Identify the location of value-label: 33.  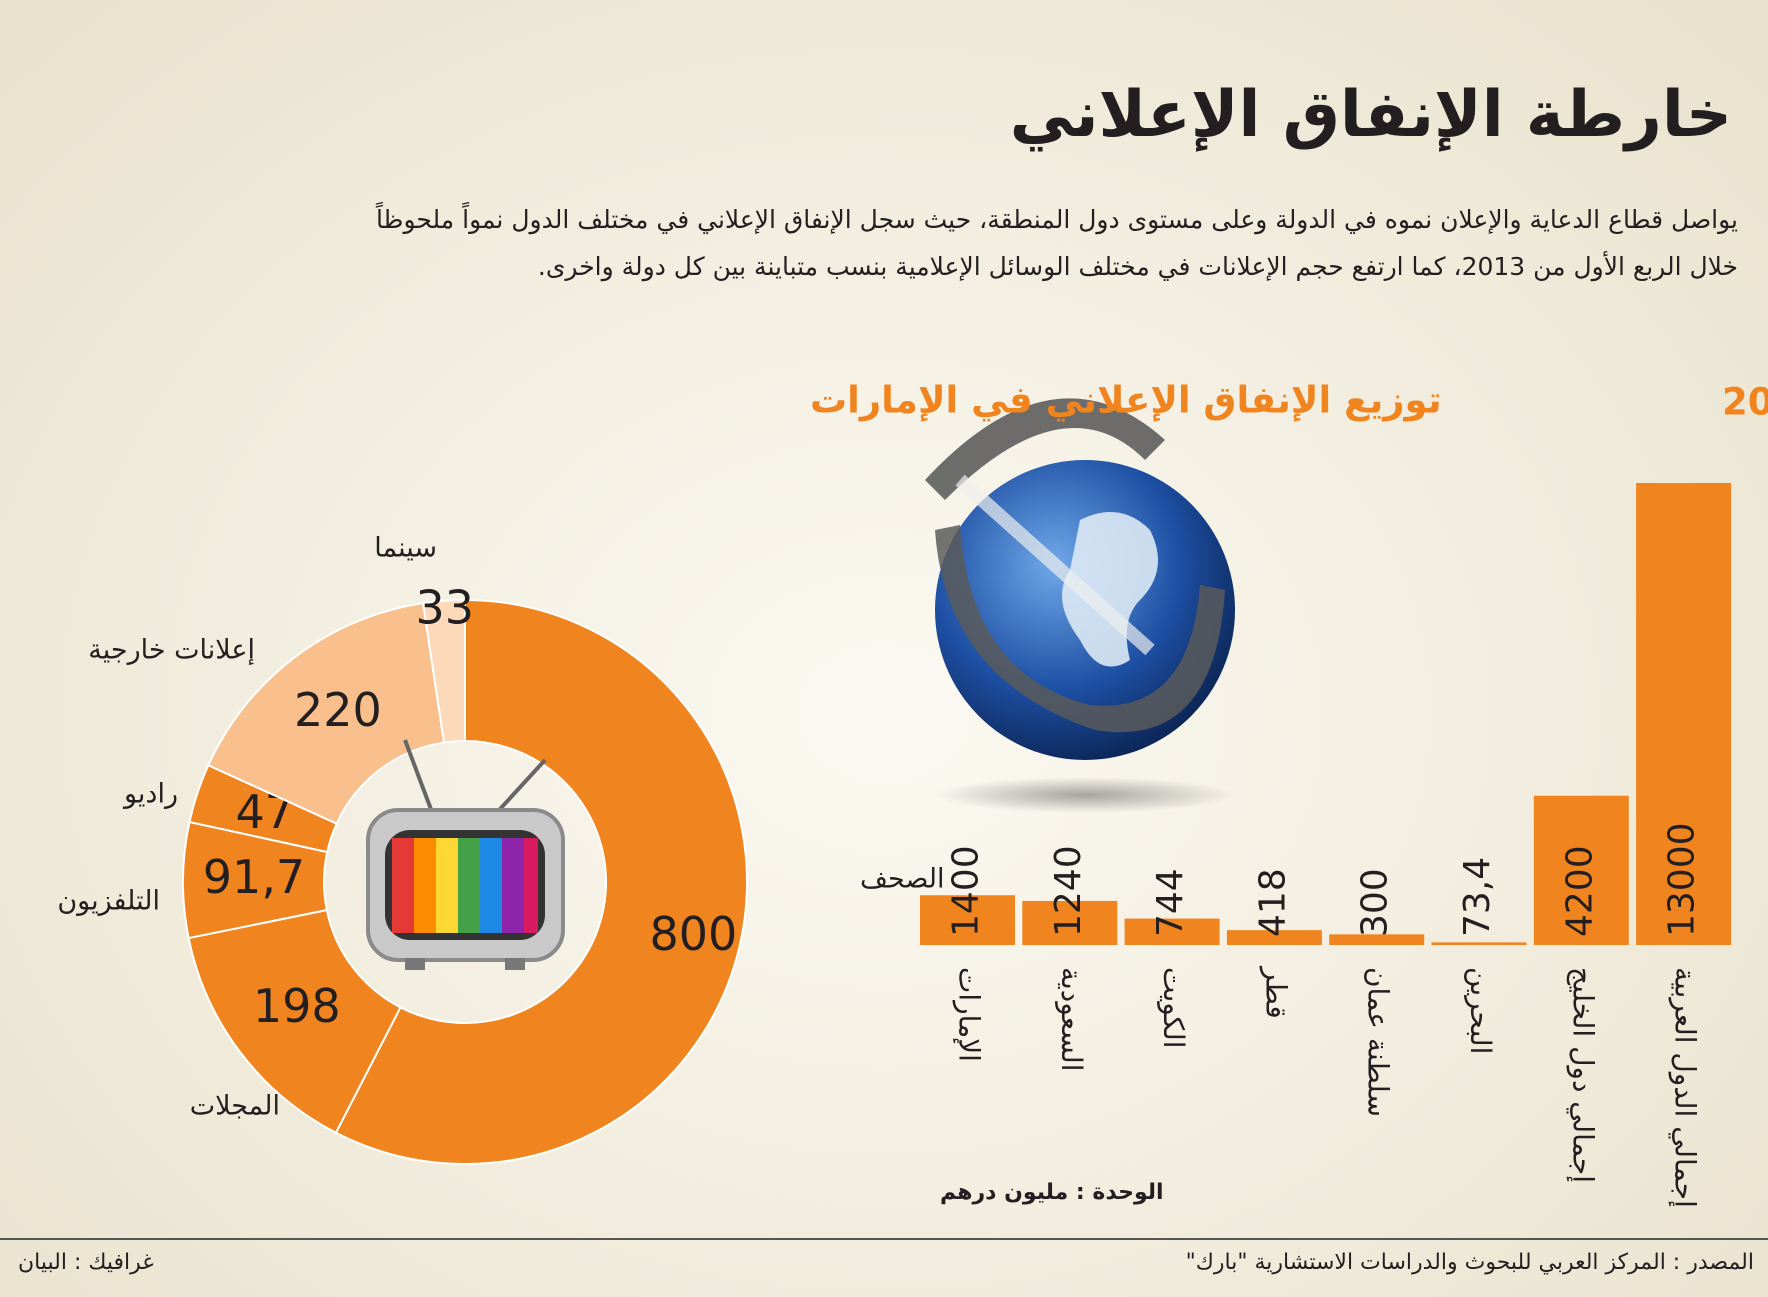
(444, 607).